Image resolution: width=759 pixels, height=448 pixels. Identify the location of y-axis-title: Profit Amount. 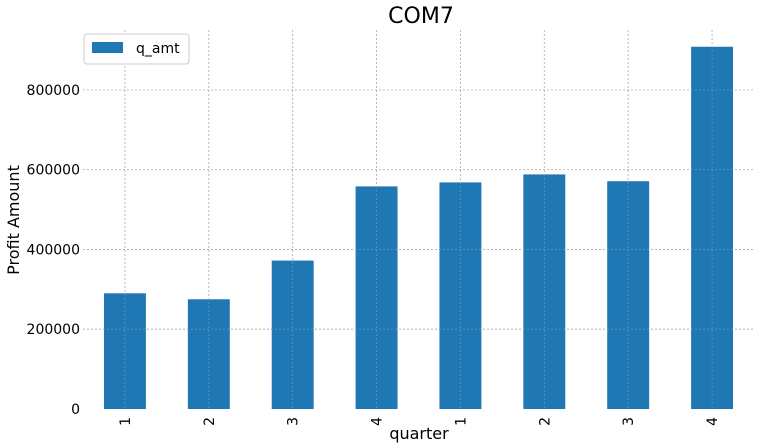
(13, 220).